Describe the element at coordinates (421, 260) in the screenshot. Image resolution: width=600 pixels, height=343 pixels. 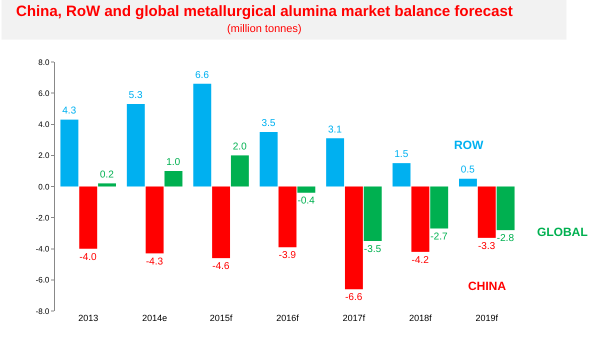
I see `data-label: -4.2` at that location.